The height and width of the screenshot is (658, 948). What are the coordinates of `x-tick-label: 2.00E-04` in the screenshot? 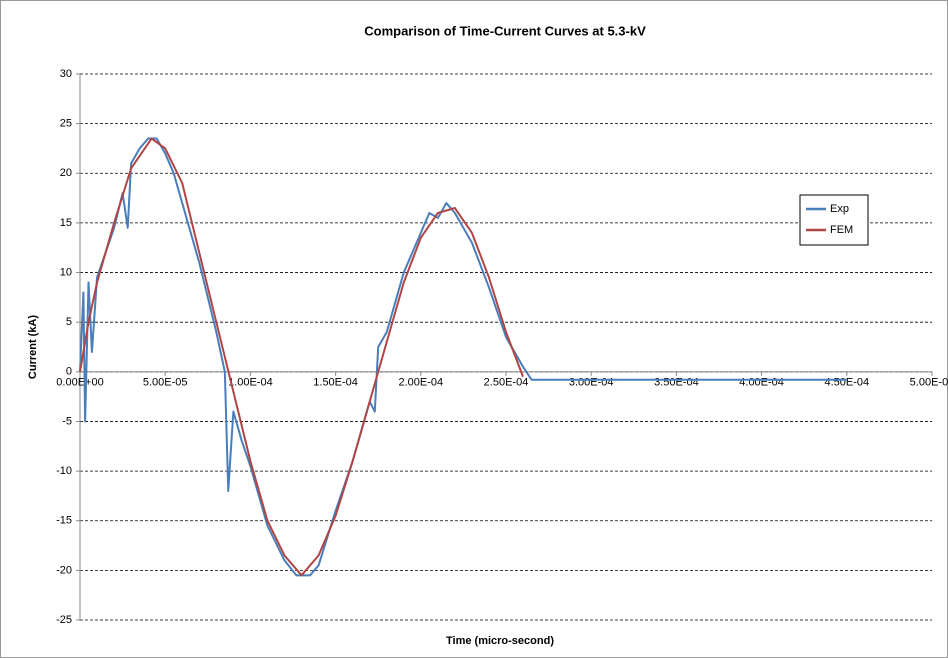 It's located at (420, 383).